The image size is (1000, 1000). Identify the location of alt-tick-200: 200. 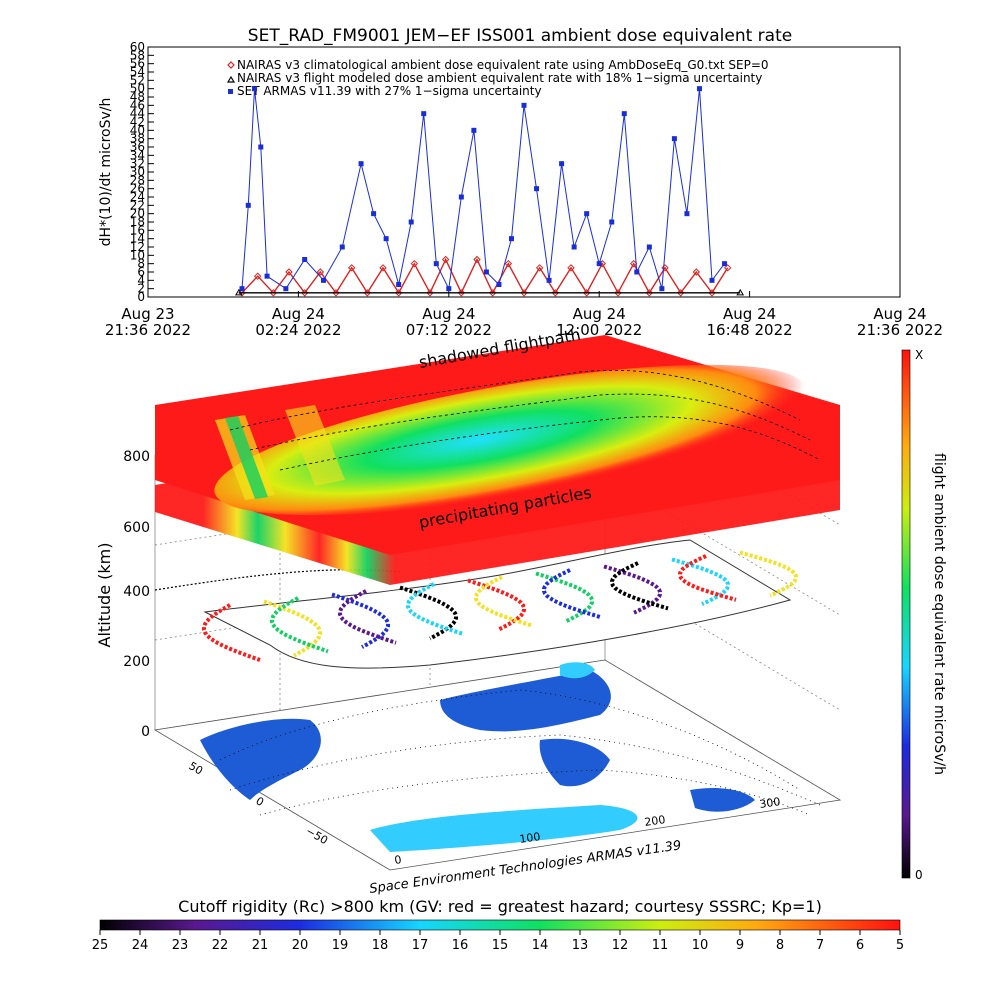
(136, 662).